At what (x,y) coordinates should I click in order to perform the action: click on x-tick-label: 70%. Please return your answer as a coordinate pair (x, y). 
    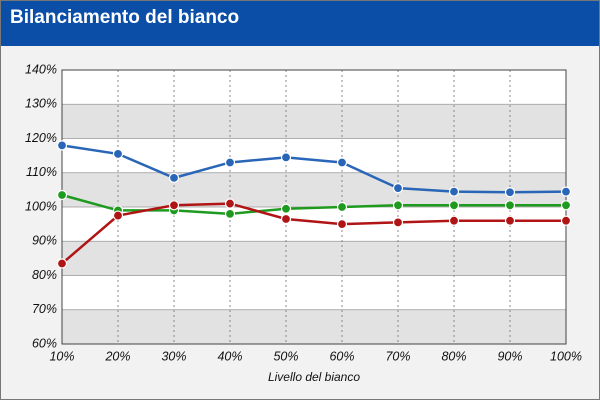
    Looking at the image, I should click on (397, 356).